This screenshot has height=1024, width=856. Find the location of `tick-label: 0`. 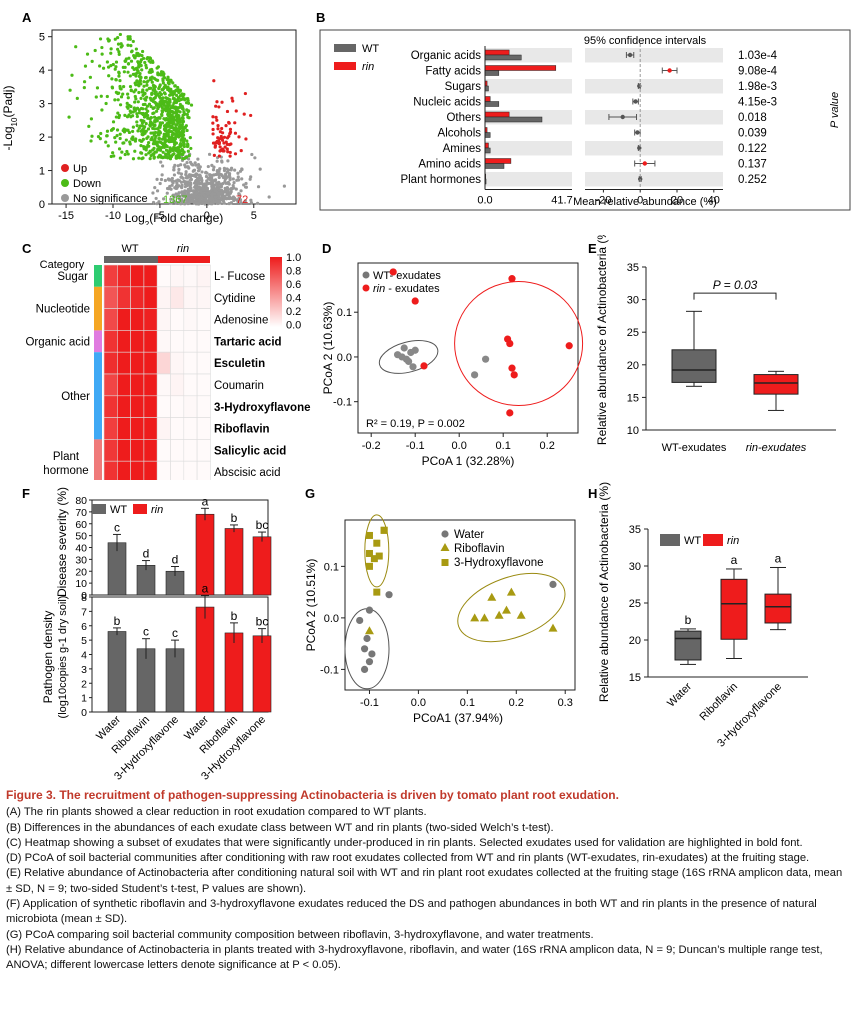

tick-label: 0 is located at coordinates (640, 201).